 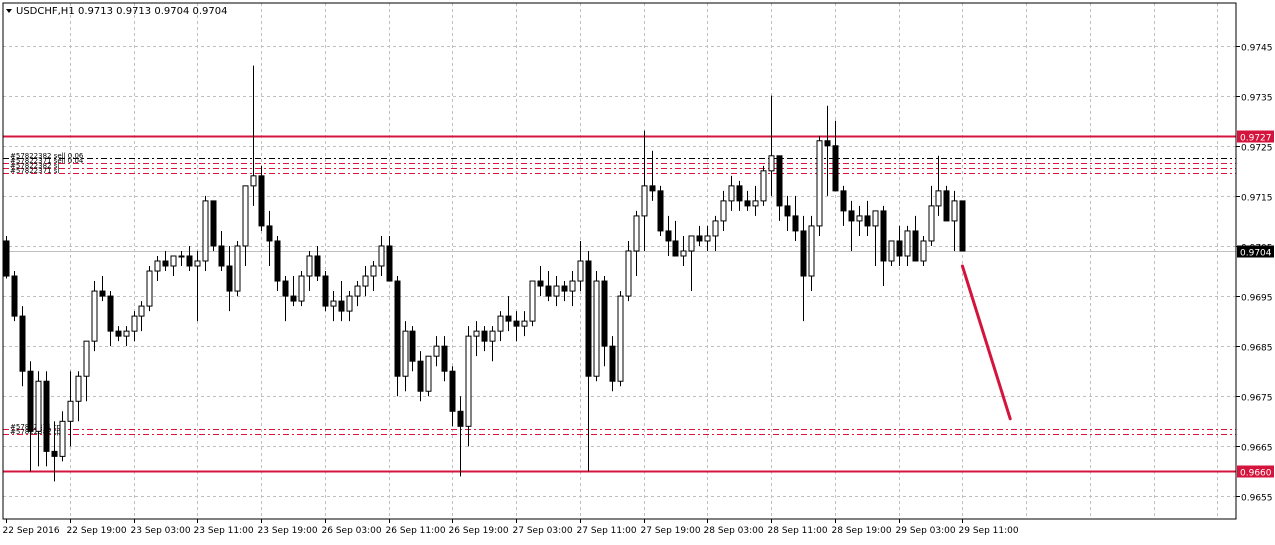 What do you see at coordinates (989, 531) in the screenshot?
I see `x-tick-label: 29 Sep 11:00` at bounding box center [989, 531].